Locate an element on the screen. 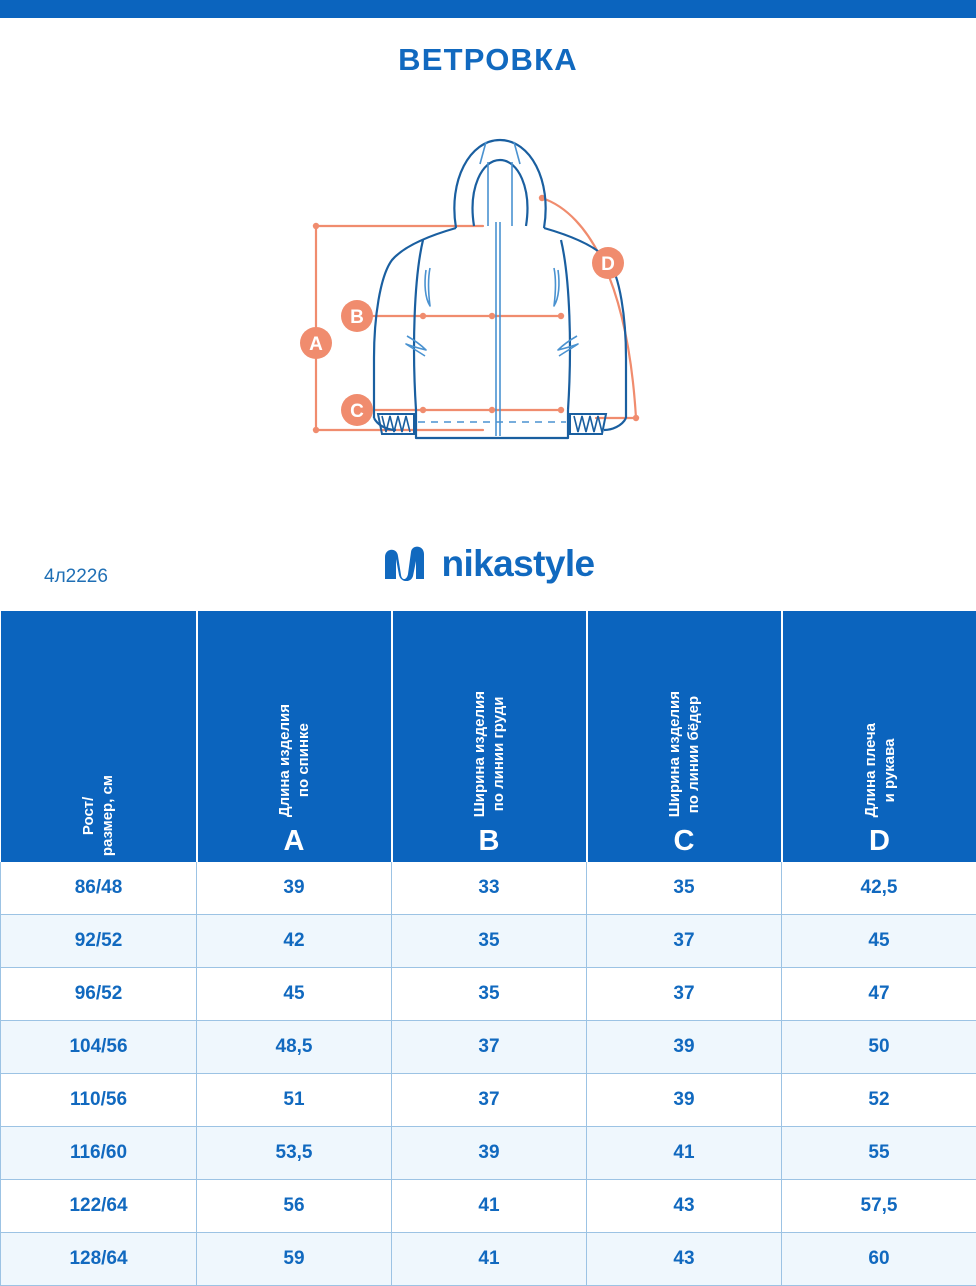 The height and width of the screenshot is (1286, 976). header-label: Длина изделия по спинке is located at coordinates (294, 760).